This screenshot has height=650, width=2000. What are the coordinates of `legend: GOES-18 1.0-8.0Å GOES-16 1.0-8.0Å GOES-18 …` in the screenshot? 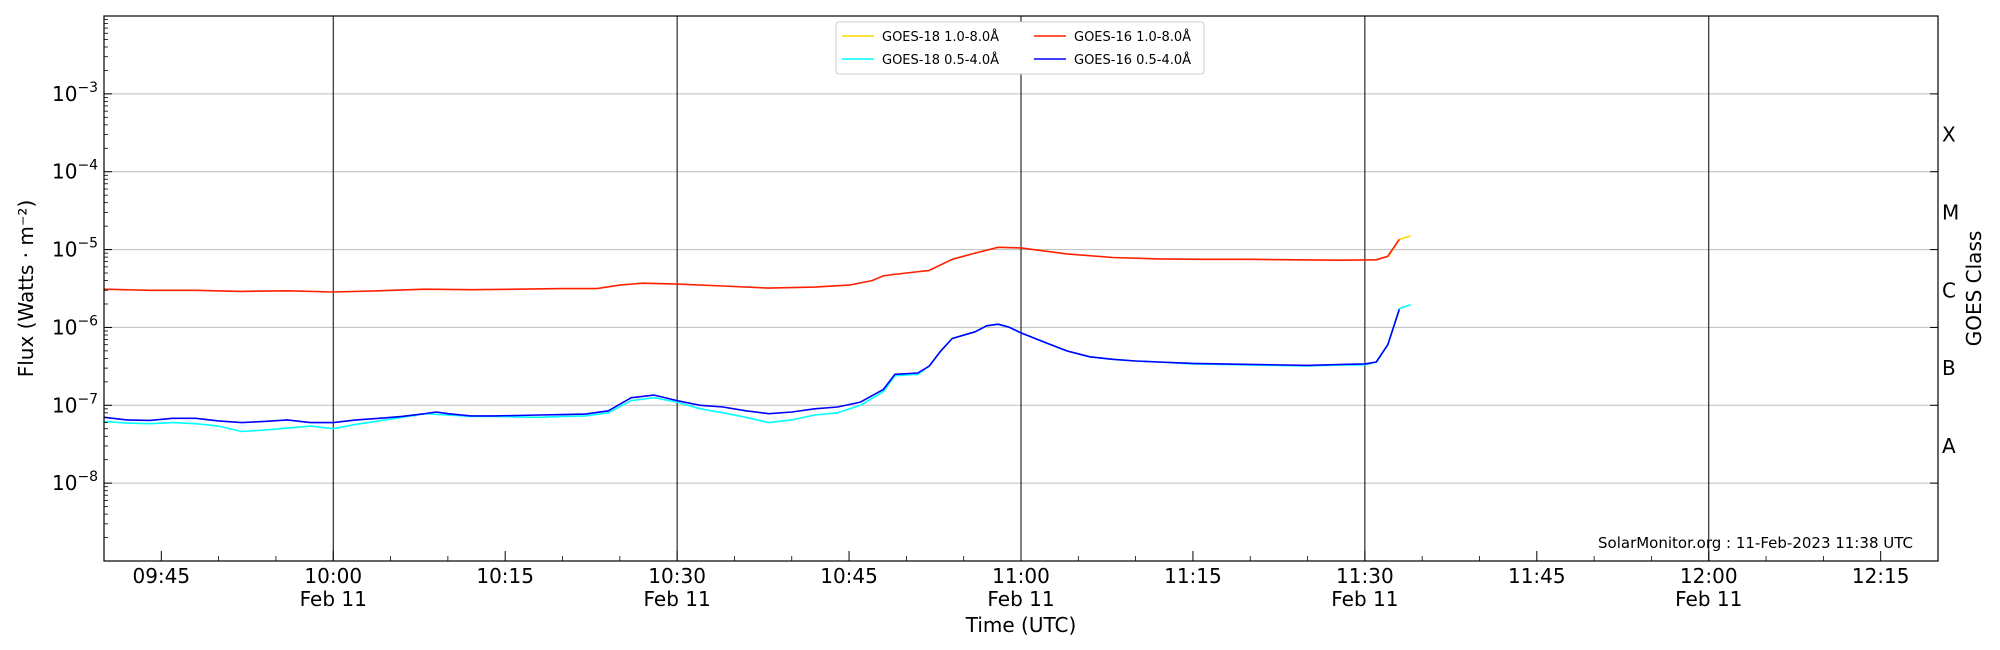 It's located at (1020, 48).